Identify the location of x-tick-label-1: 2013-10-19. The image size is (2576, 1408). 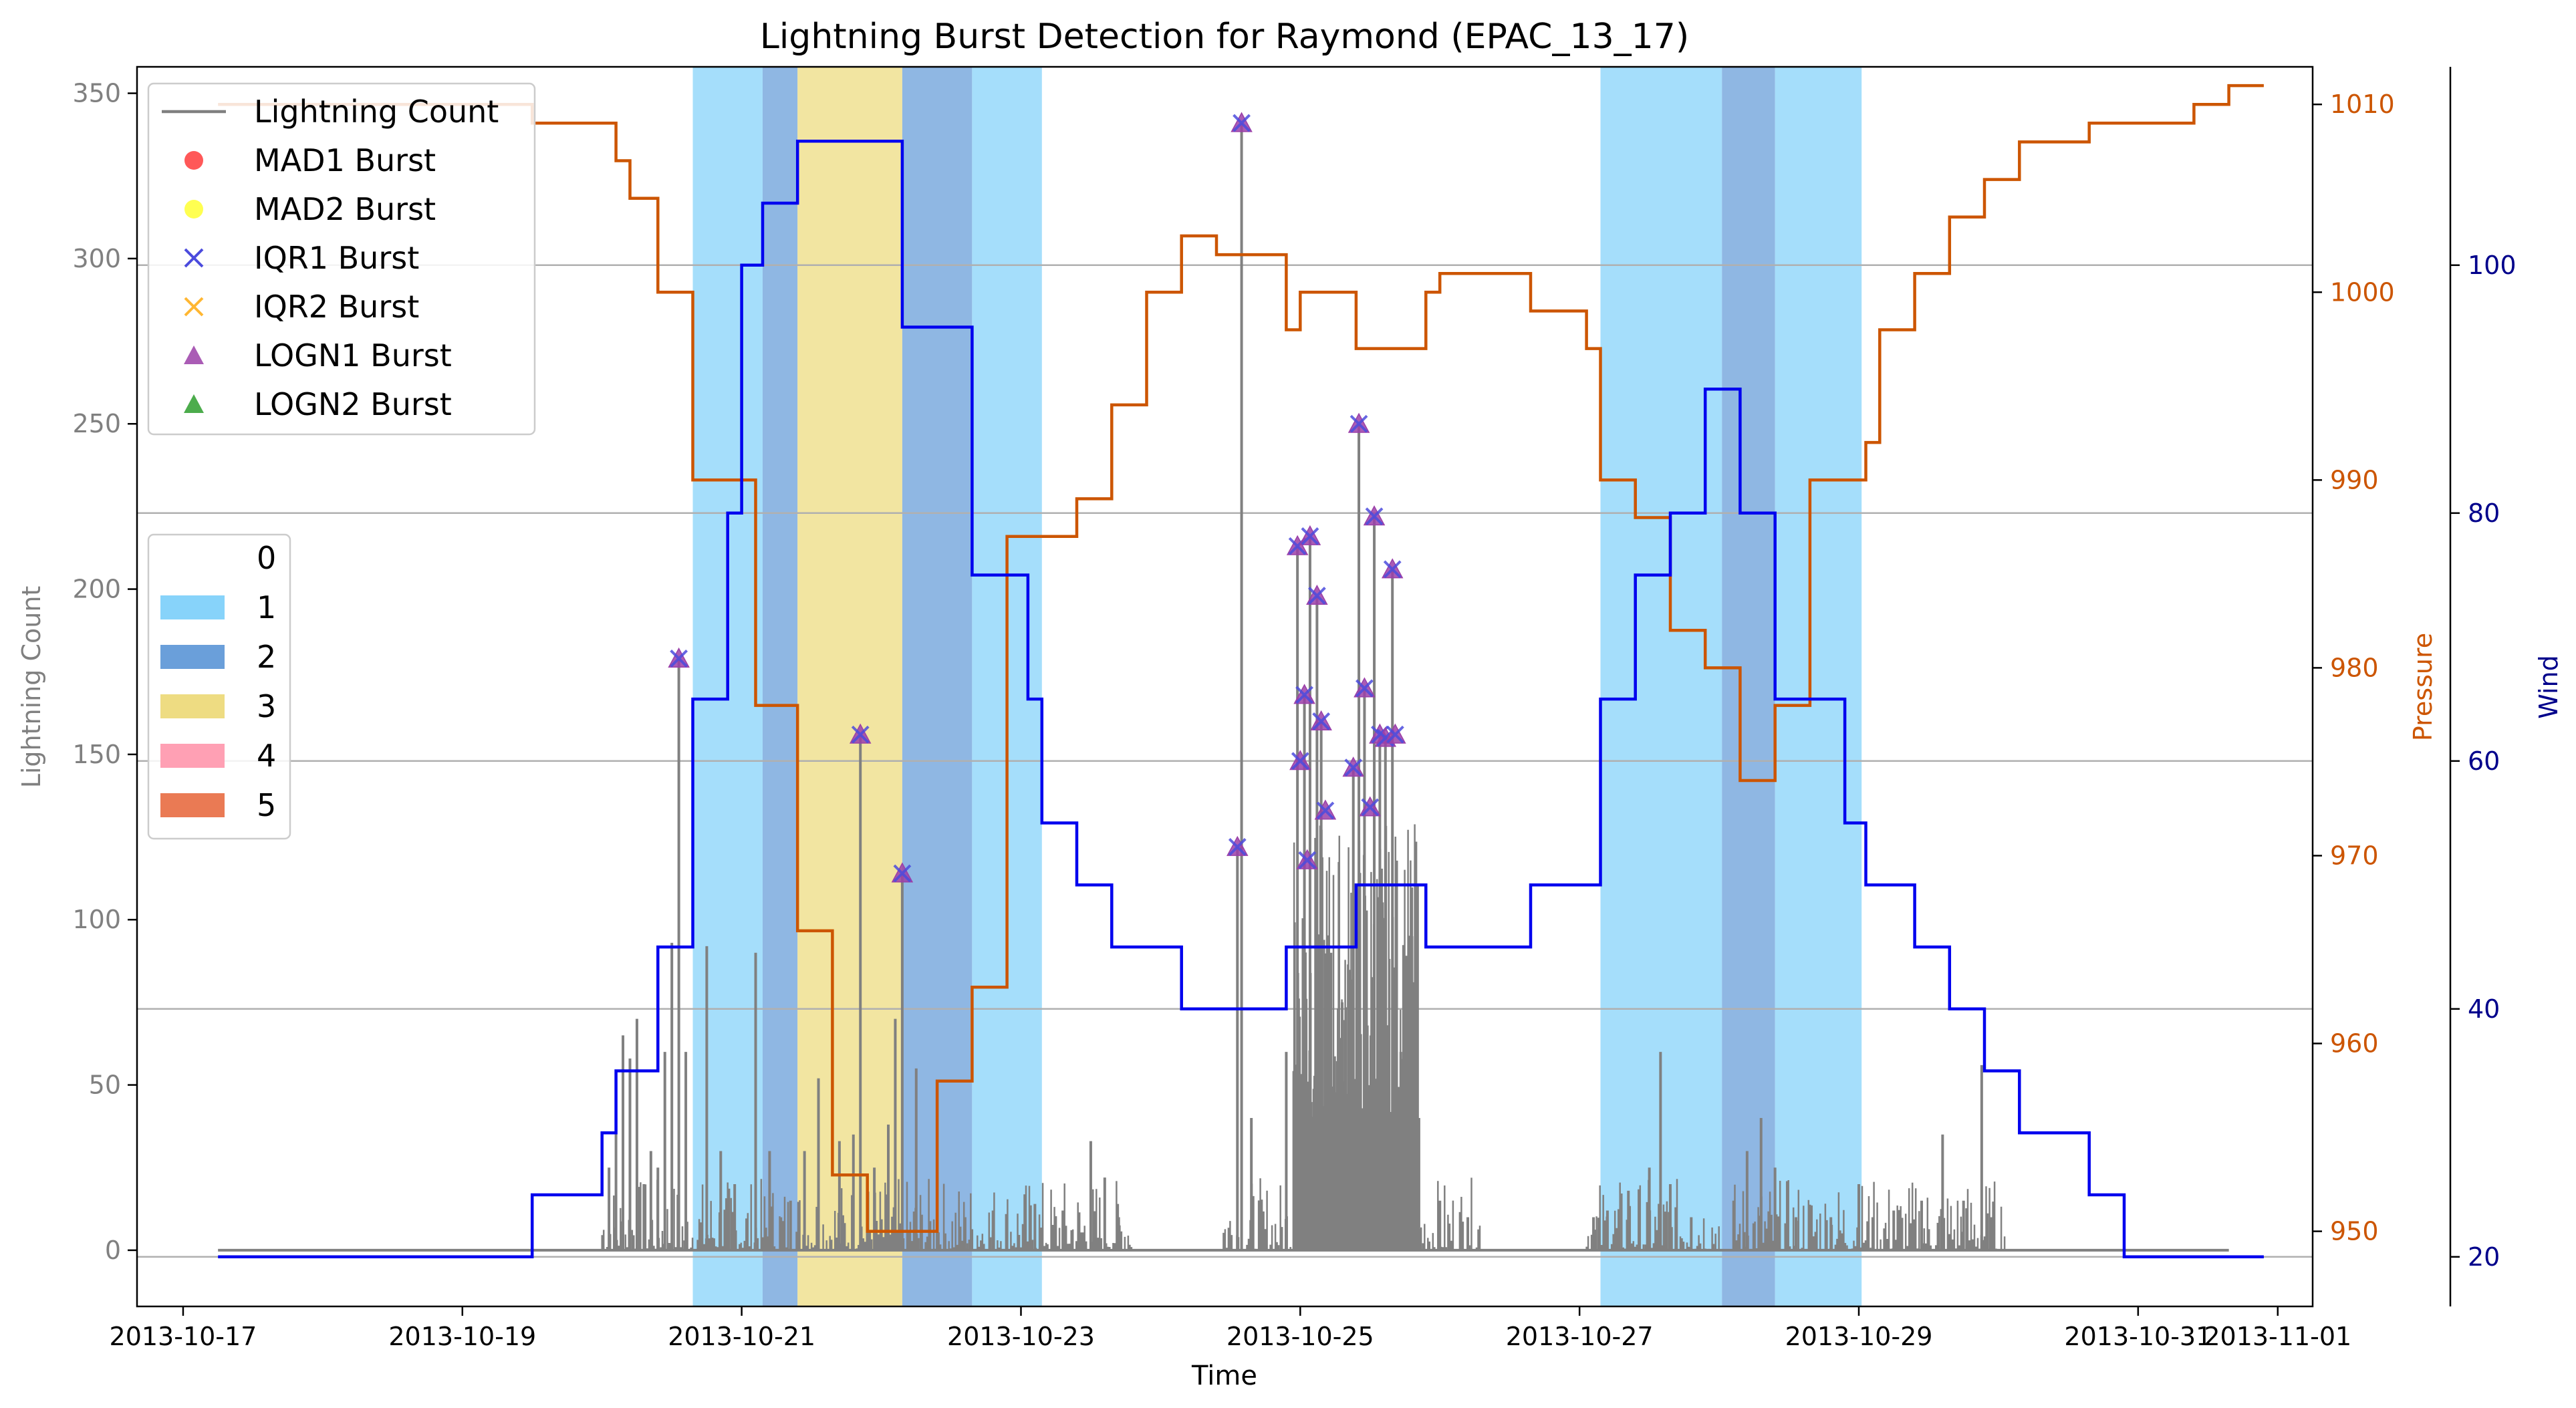
(462, 1336).